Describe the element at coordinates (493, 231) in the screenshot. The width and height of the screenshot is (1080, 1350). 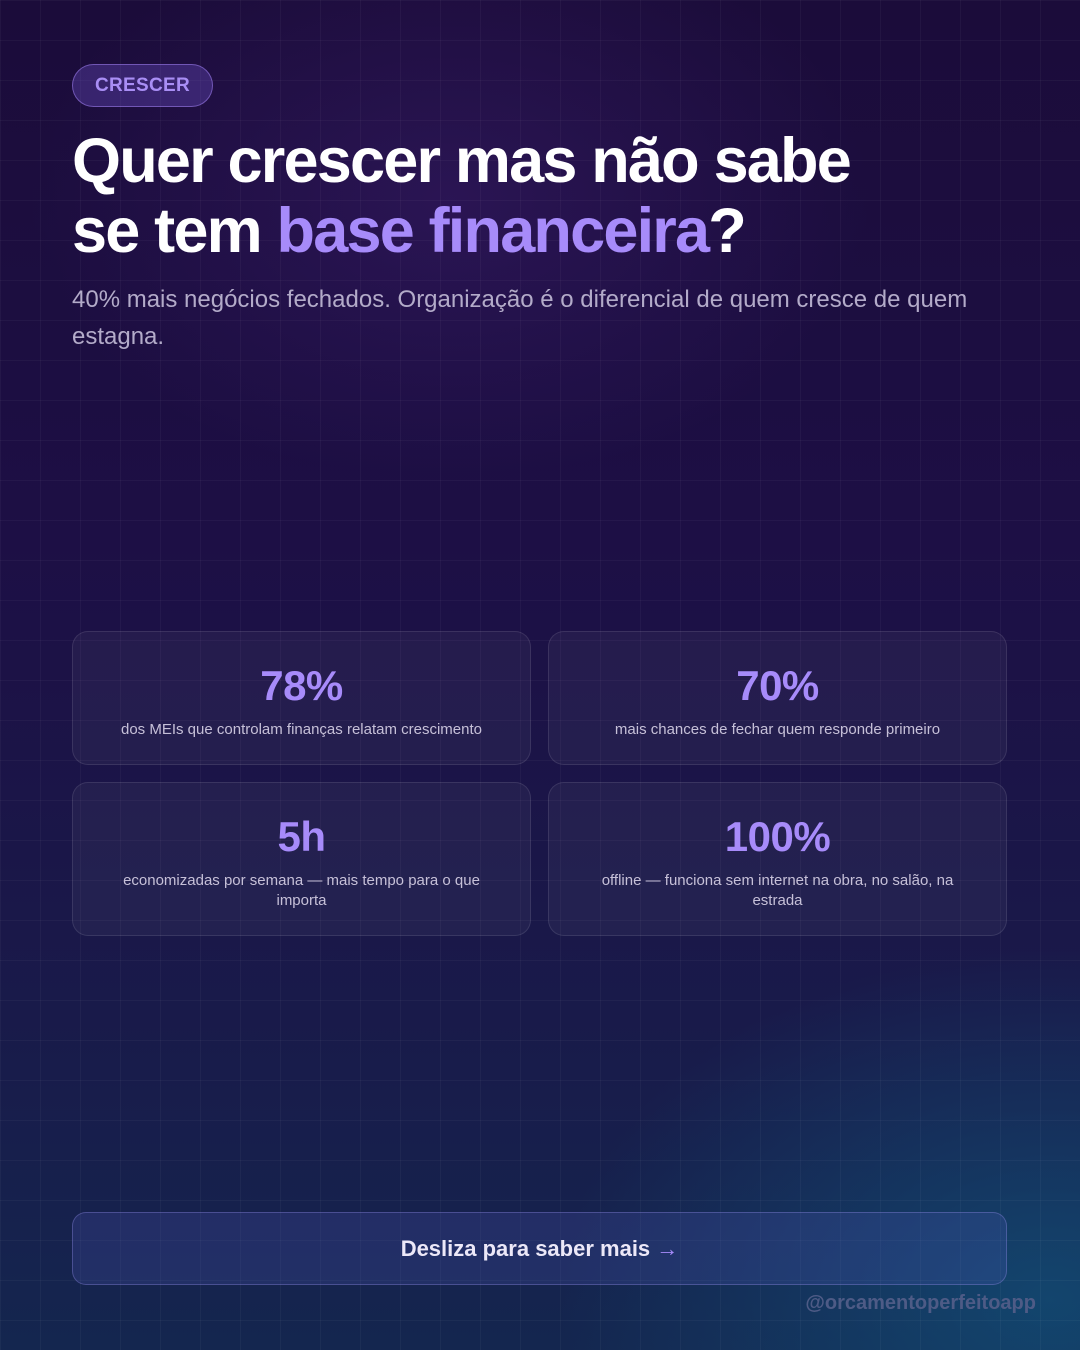
I see `headline-highlight: base financeira` at that location.